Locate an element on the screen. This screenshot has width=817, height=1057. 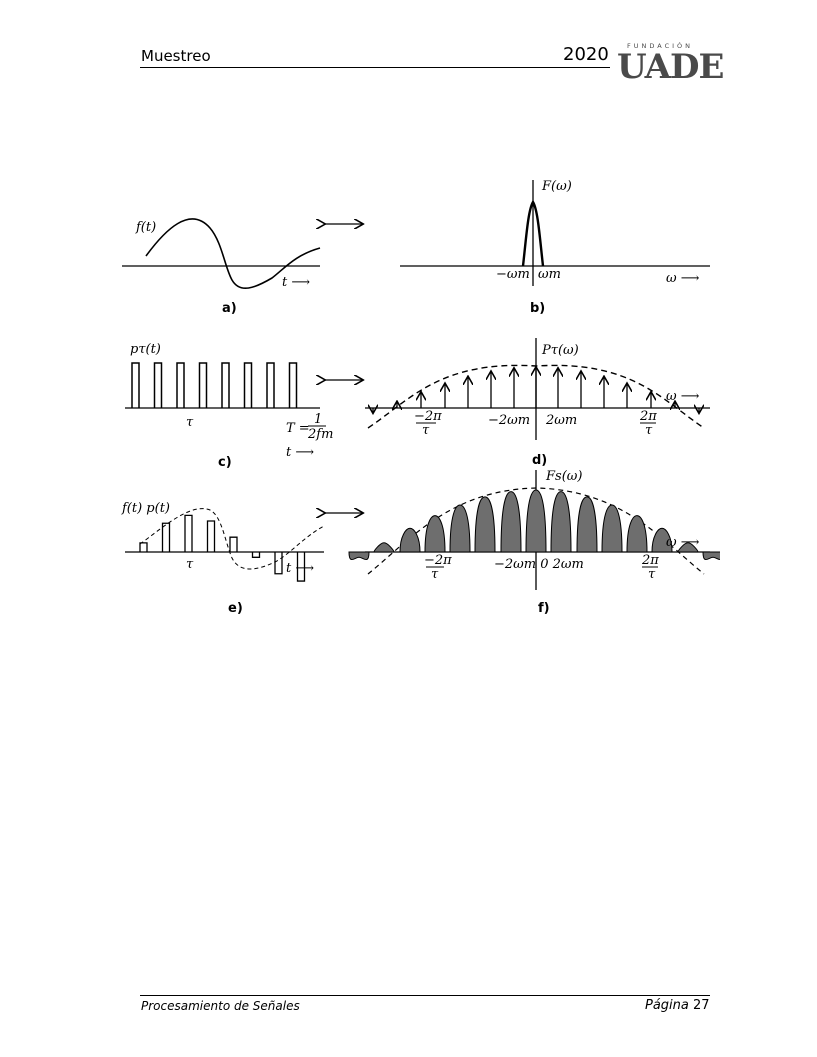
panel-a: f(t) t ⟶ a) is located at coordinates (221, 267).